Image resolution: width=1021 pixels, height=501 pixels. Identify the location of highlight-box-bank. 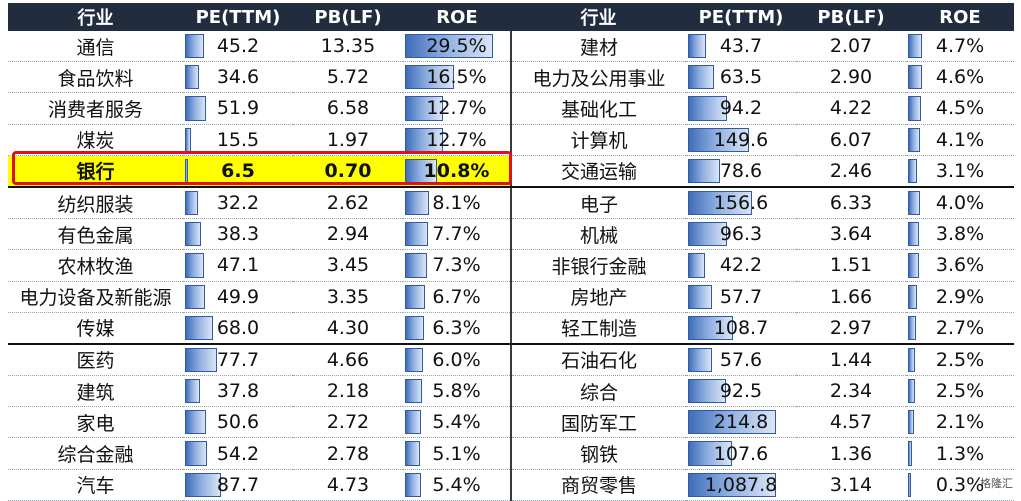
(262, 168).